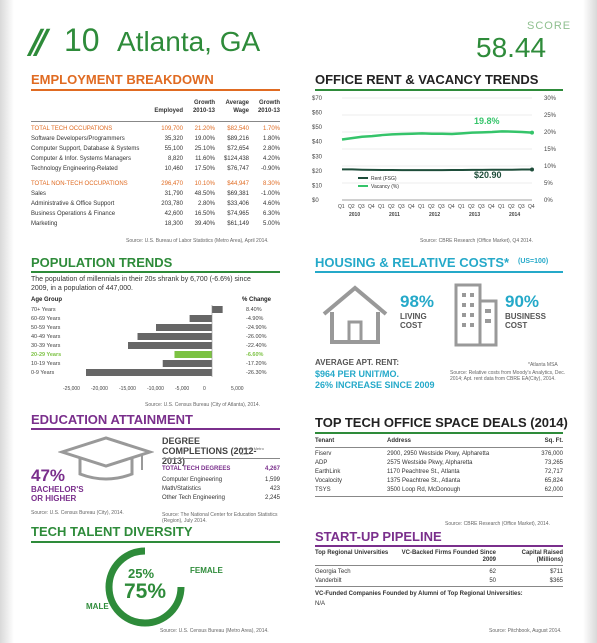 The height and width of the screenshot is (643, 597). Describe the element at coordinates (525, 631) in the screenshot. I see `startup-source: Source: Pitchbook, August 2014.` at that location.